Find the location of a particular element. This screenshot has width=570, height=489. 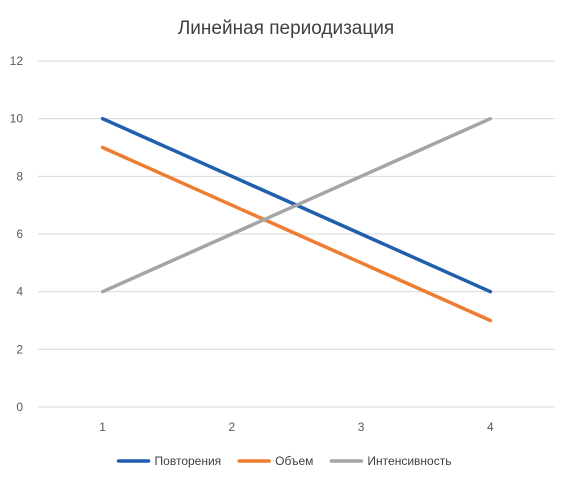

legend-label: Повторения is located at coordinates (188, 461).